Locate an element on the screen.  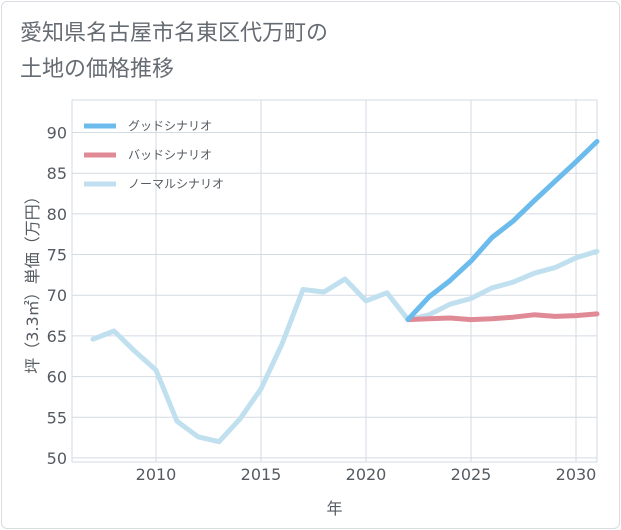
legend-label: グッドシナリオ is located at coordinates (170, 126).